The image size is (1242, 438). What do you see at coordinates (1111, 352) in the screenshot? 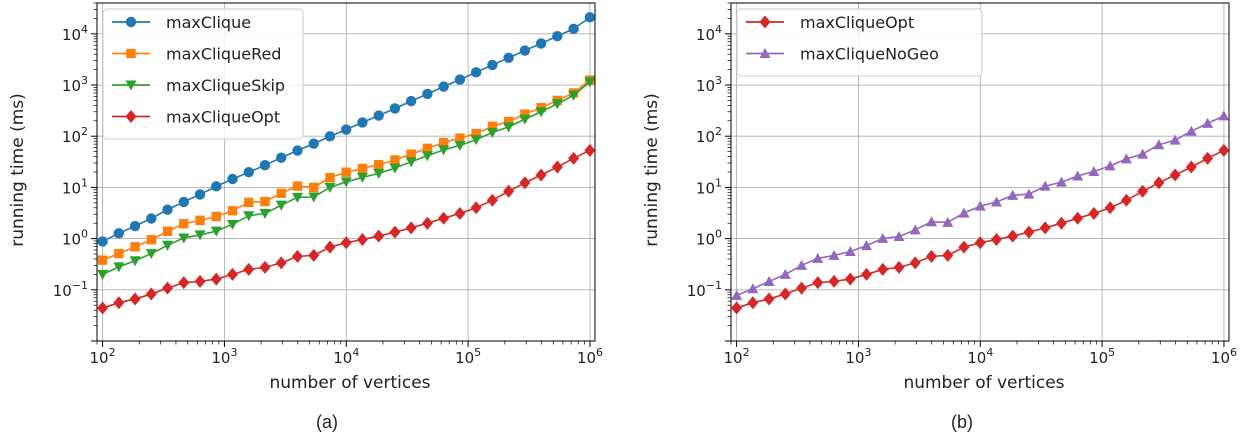
I see `x-tick-label-exp: 5` at bounding box center [1111, 352].